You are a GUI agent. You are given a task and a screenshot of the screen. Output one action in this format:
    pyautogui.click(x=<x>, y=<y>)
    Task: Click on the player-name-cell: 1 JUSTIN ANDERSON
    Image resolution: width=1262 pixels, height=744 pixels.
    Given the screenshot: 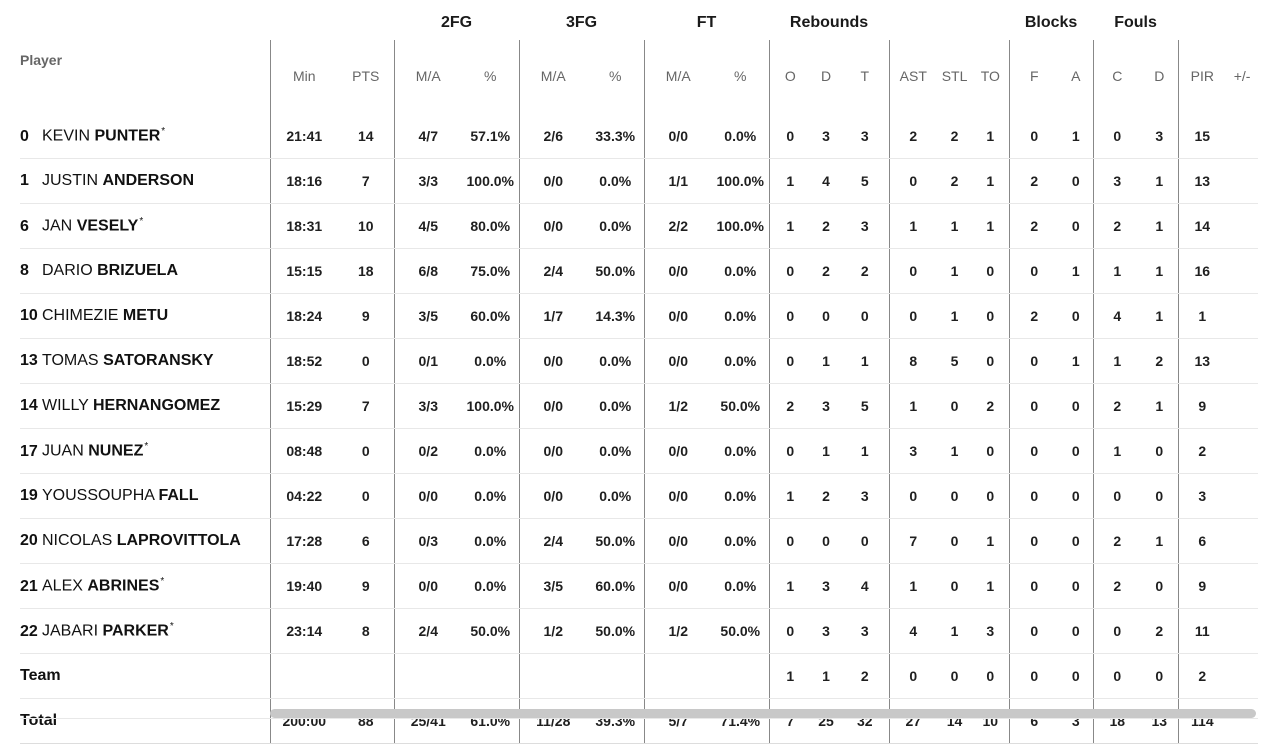 What is the action you would take?
    pyautogui.click(x=145, y=181)
    